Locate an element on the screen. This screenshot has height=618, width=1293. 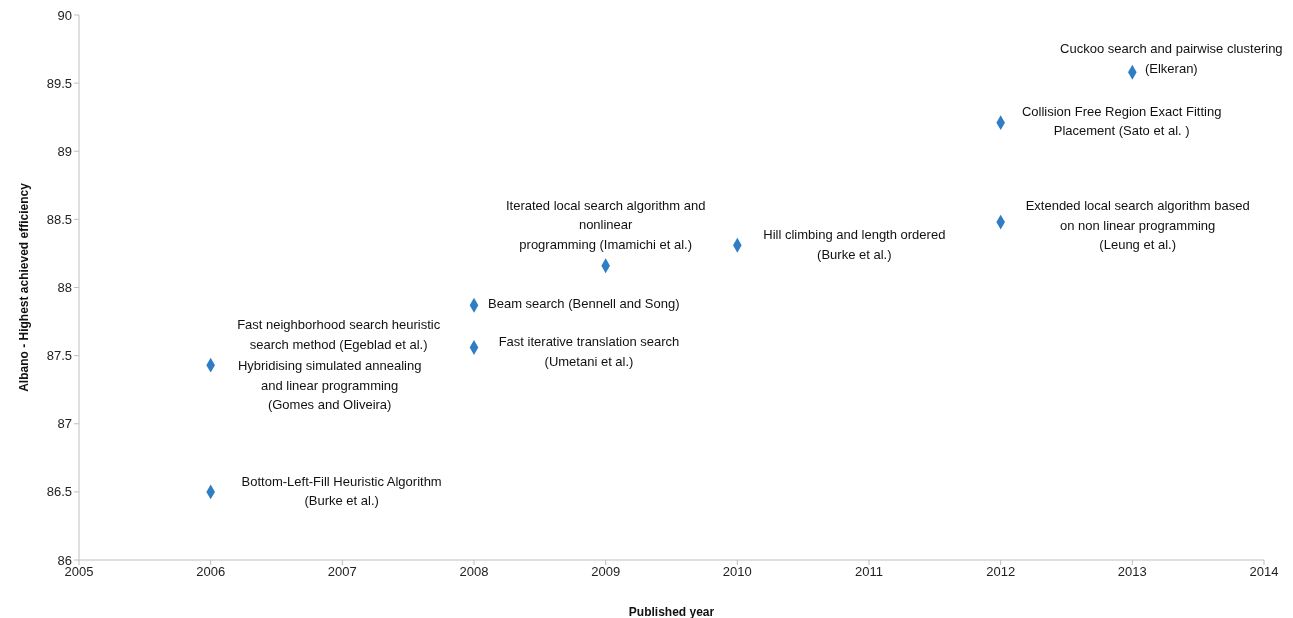
annotation: Fast neighborhood search heuristic search method (Egeblad et al.) is located at coordinates (339, 335).